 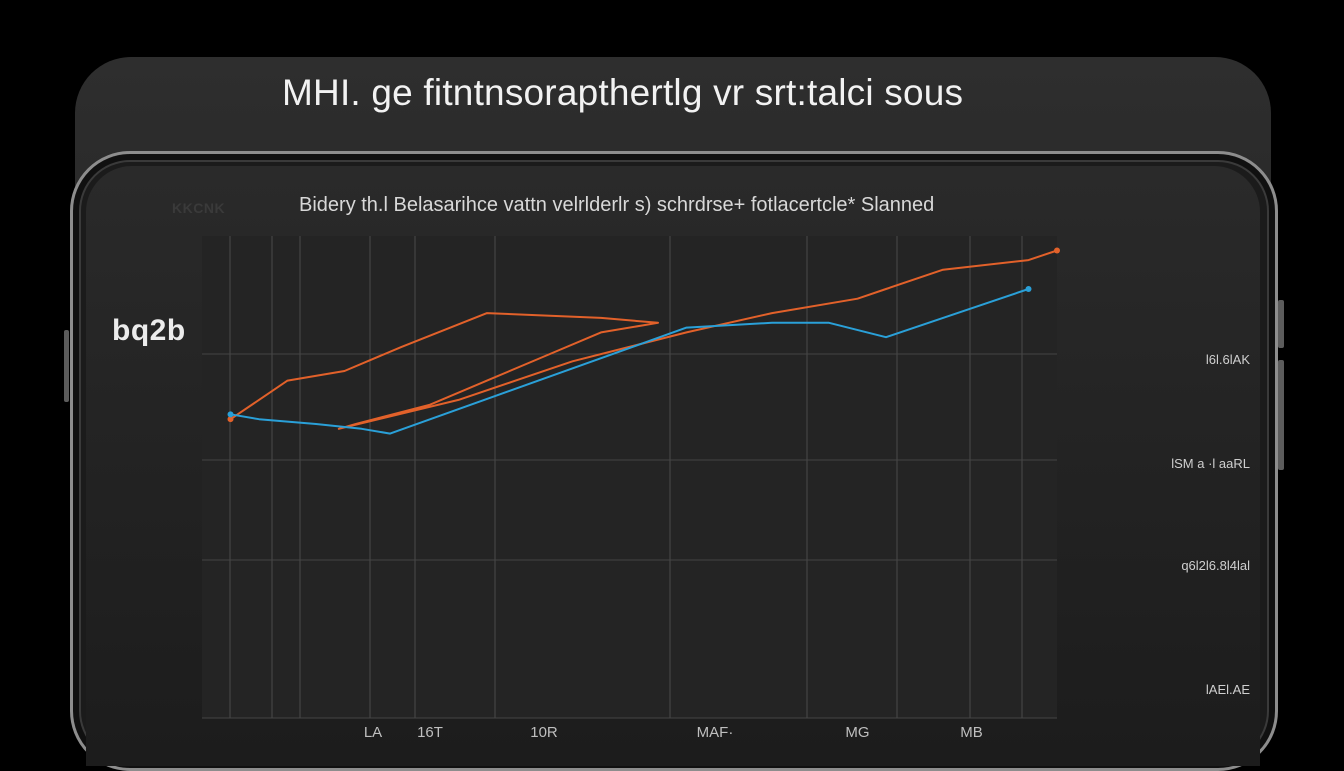 What do you see at coordinates (971, 732) in the screenshot?
I see `x-tick-label: MB` at bounding box center [971, 732].